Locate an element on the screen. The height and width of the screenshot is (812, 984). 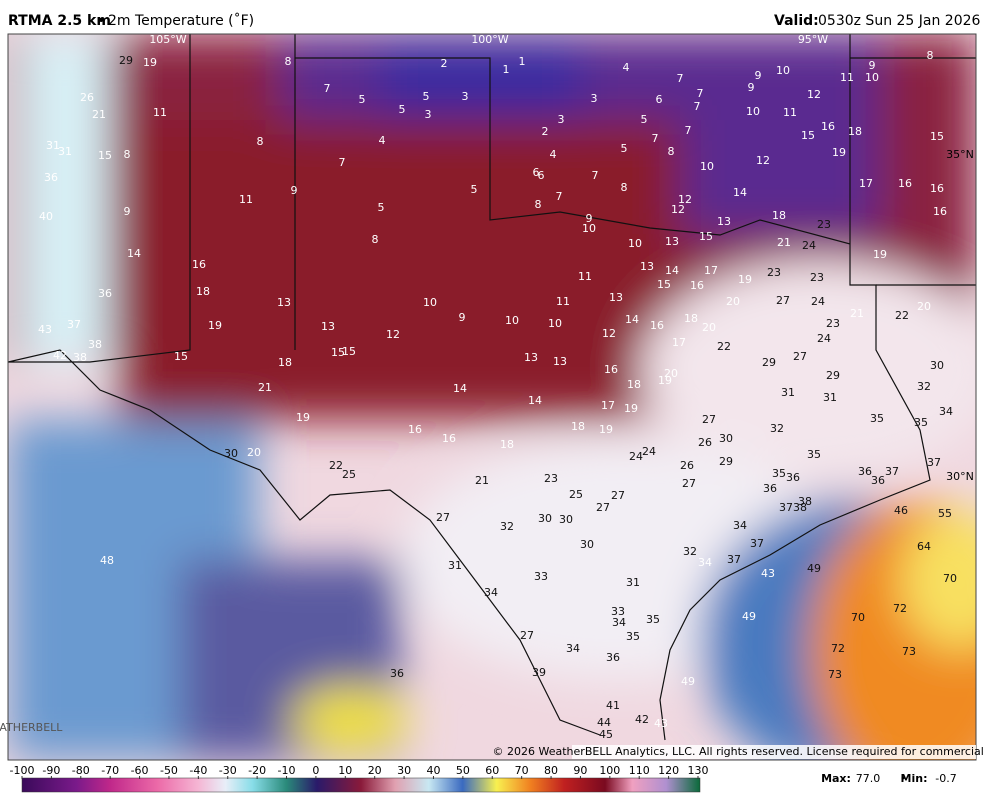
station-value: 55 is located at coordinates (945, 513).